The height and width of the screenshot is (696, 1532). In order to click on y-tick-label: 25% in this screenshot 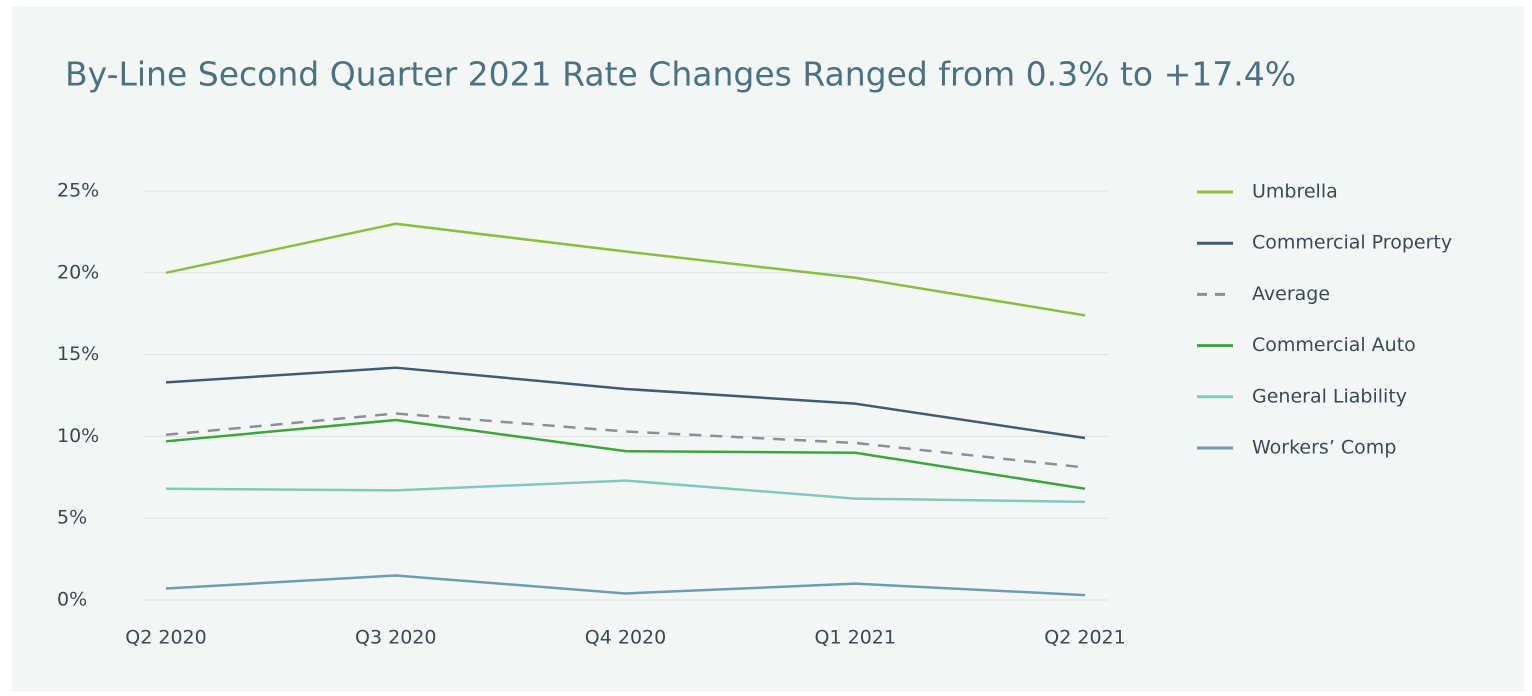, I will do `click(78, 191)`.